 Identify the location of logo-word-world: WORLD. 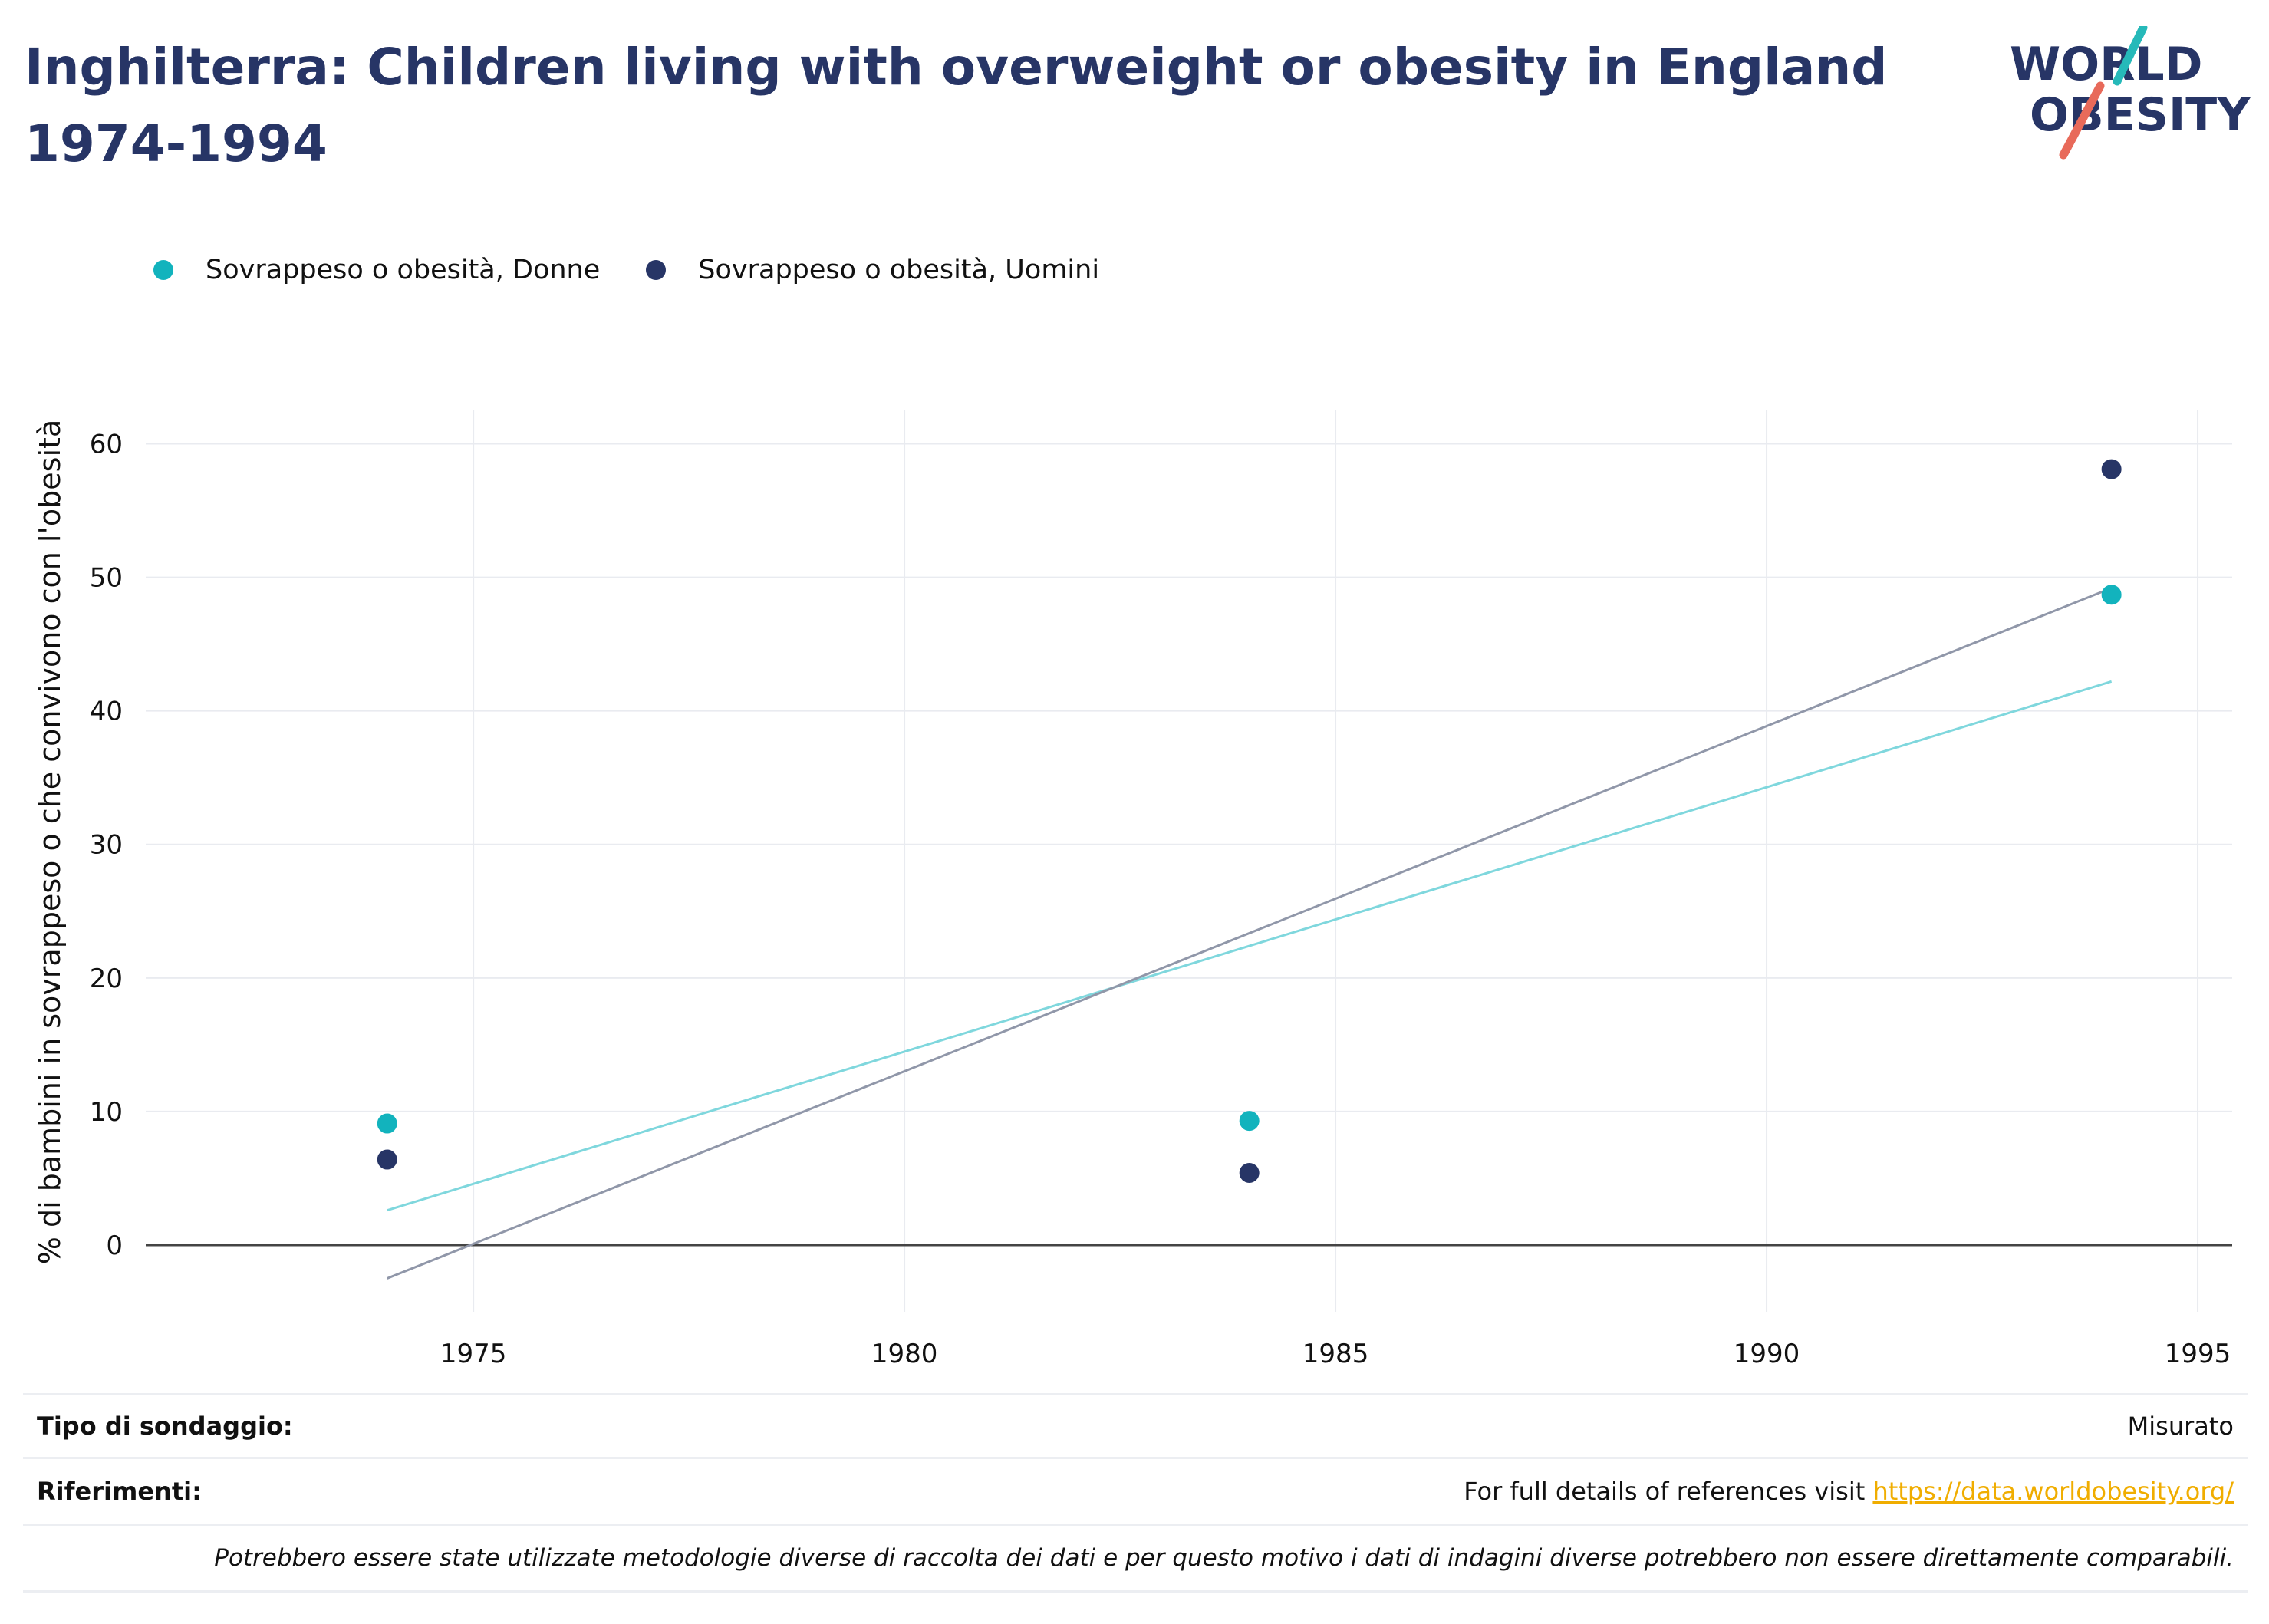
(2106, 64).